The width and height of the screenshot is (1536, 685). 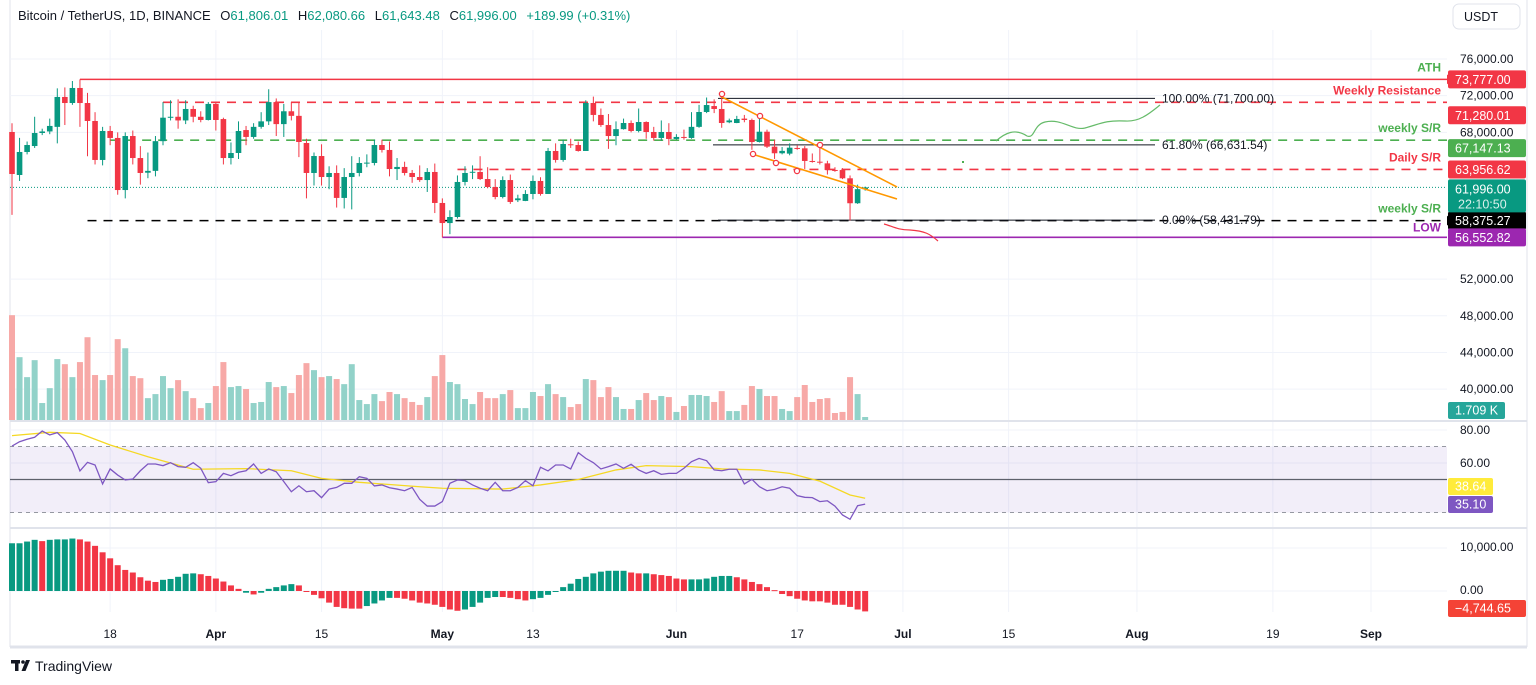 I want to click on wedge-upper-line, so click(x=808, y=141).